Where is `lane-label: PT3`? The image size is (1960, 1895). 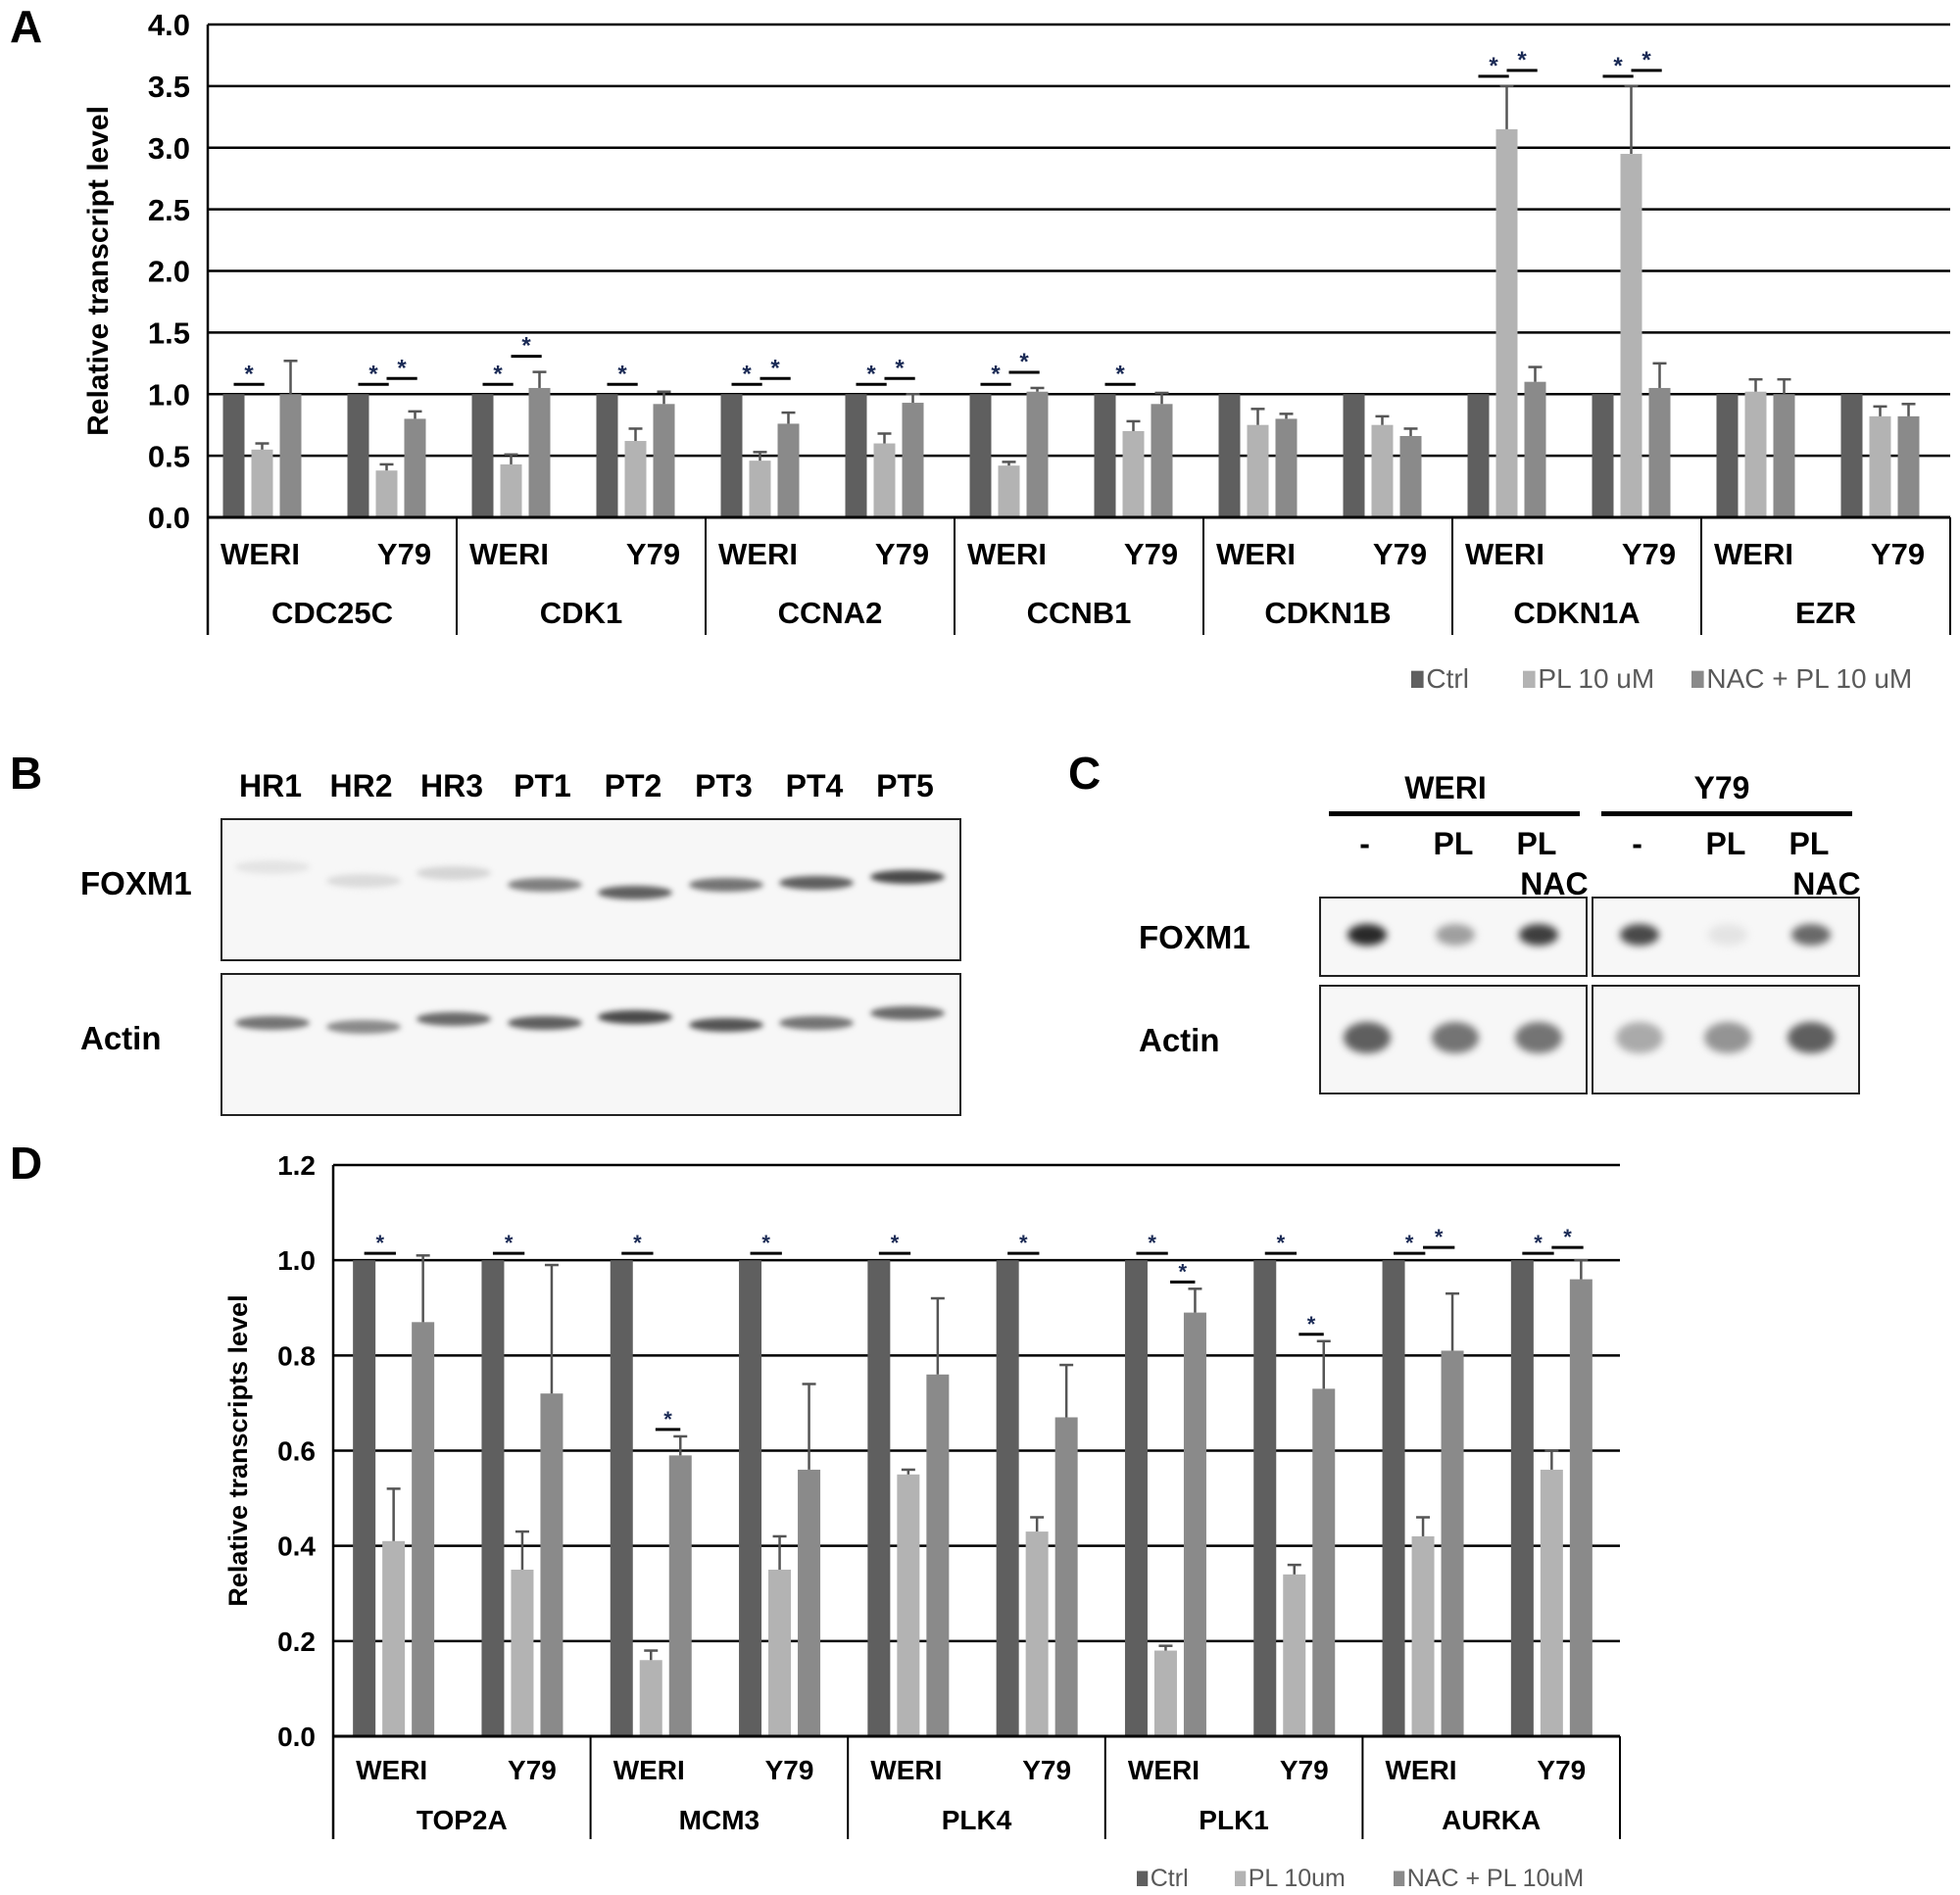 lane-label: PT3 is located at coordinates (724, 785).